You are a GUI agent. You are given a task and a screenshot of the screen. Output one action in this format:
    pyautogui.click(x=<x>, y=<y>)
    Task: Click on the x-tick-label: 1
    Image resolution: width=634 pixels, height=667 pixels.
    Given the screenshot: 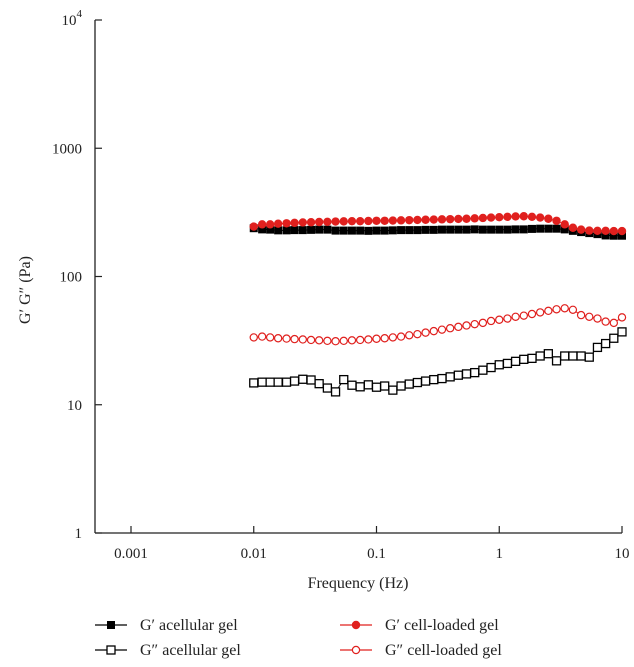 What is the action you would take?
    pyautogui.click(x=500, y=554)
    